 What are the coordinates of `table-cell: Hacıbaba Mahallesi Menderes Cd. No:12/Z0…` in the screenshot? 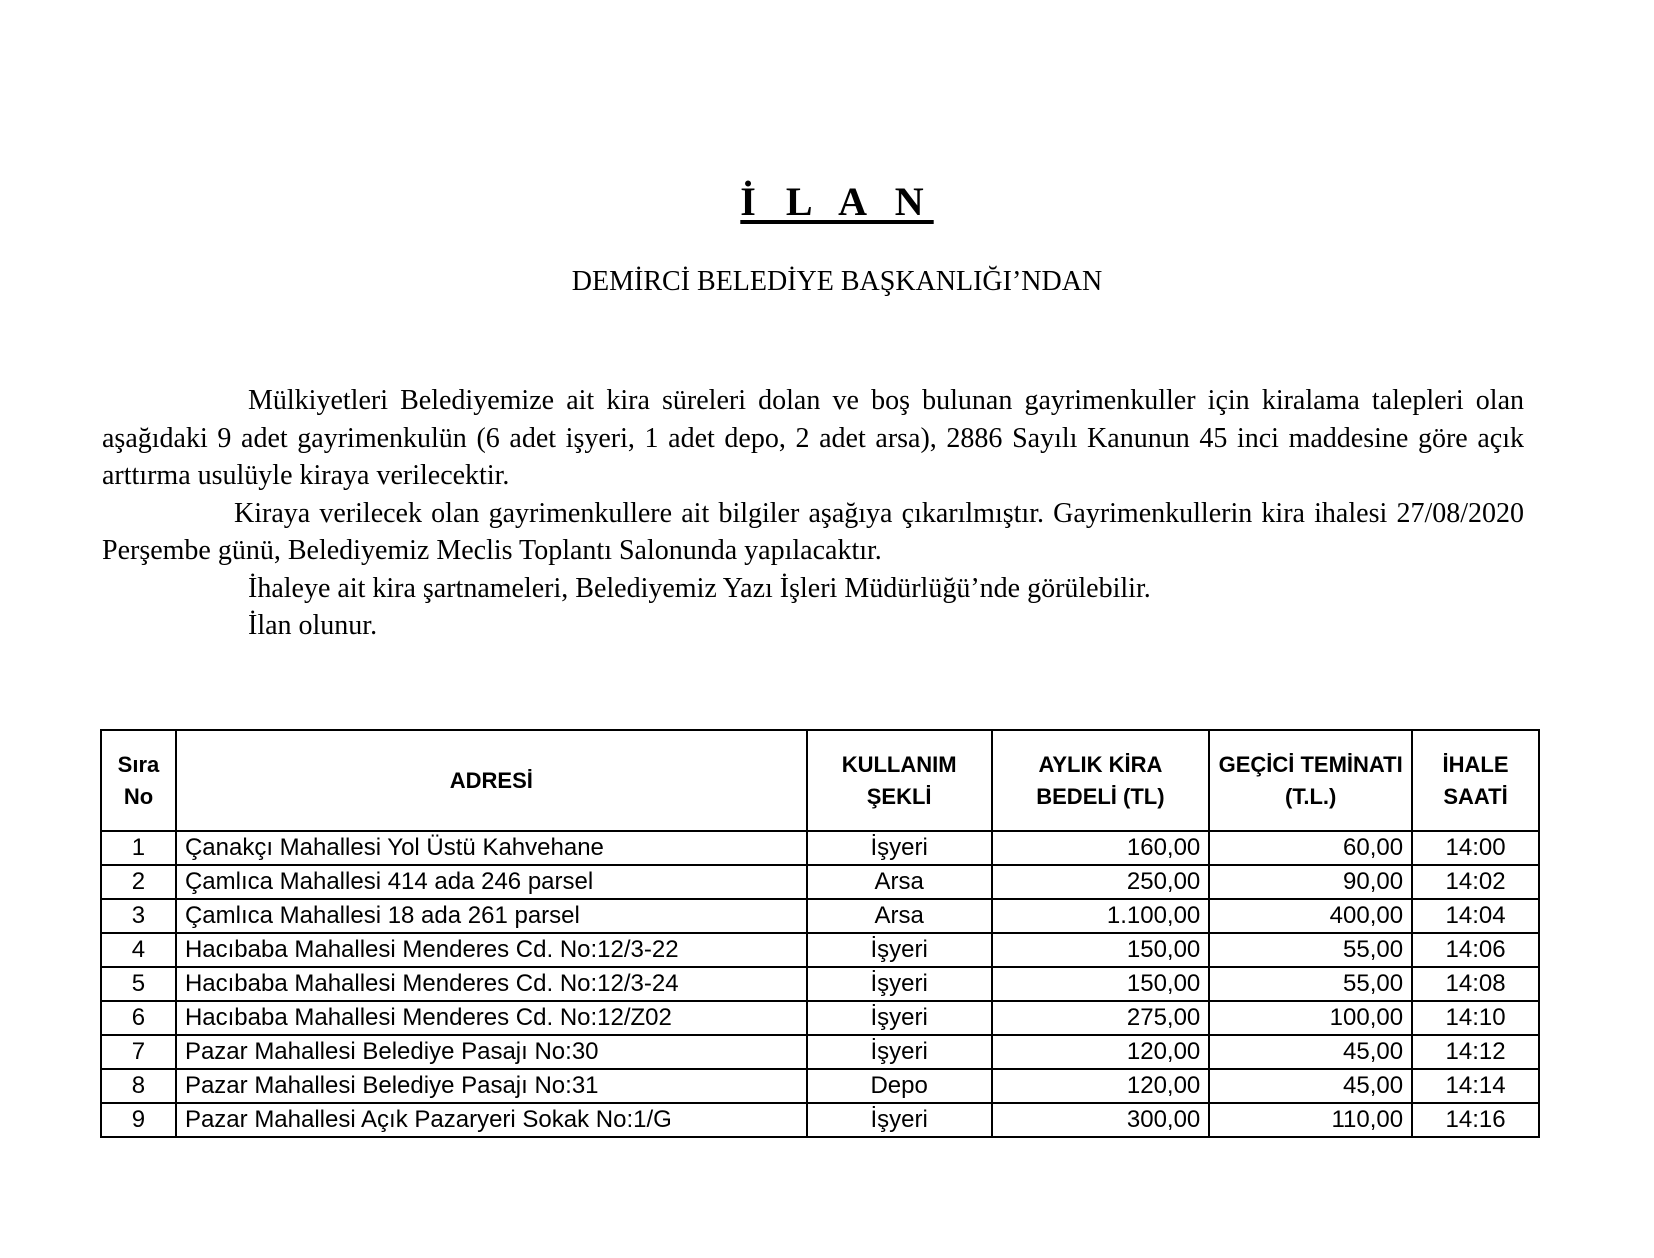 It's located at (491, 1018).